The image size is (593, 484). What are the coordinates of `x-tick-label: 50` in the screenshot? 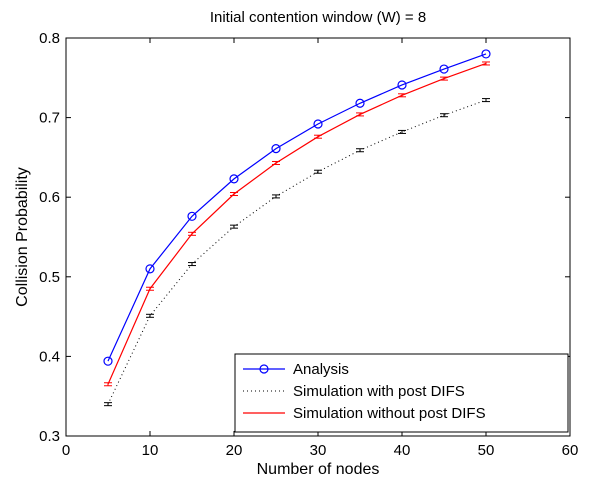 It's located at (486, 450).